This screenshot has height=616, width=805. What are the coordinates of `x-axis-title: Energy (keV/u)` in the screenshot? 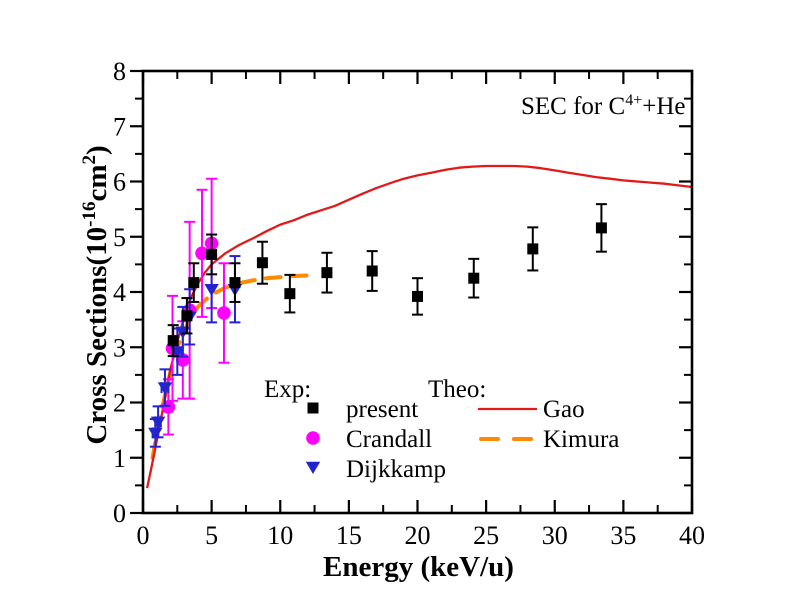 It's located at (418, 567).